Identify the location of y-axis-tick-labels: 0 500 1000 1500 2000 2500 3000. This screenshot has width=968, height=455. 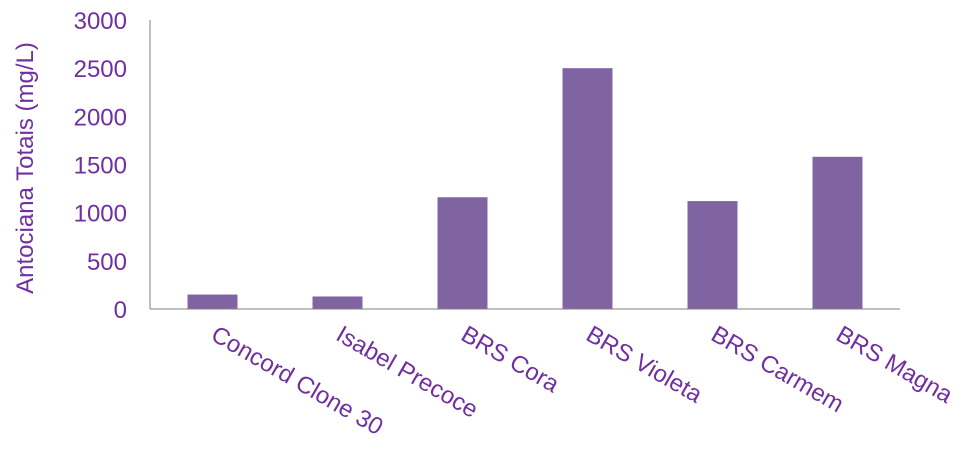
(100, 166).